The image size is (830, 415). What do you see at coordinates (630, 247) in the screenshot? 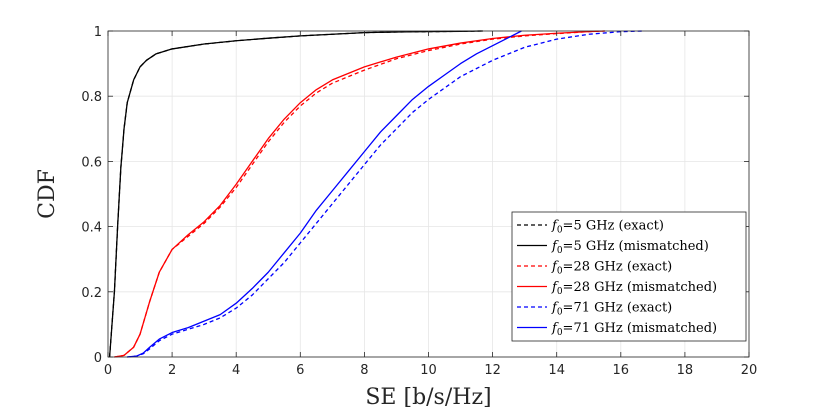
I see `legend-entry: f0=5 GHz (mismatched)` at bounding box center [630, 247].